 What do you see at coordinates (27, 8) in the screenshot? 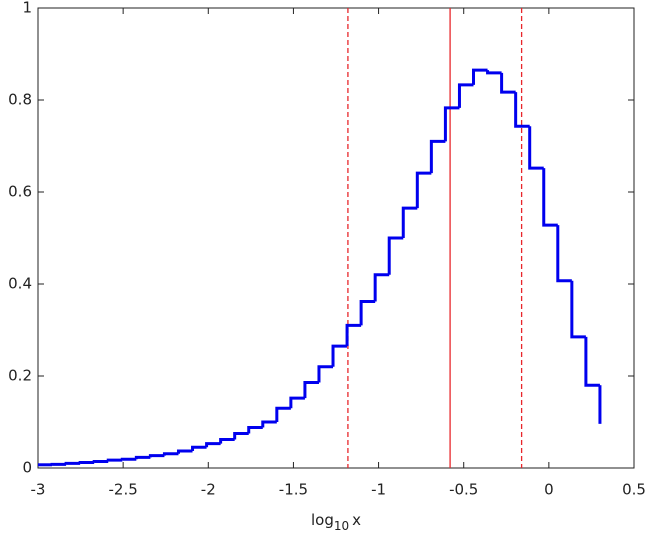
I see `y-tick-label: 1` at bounding box center [27, 8].